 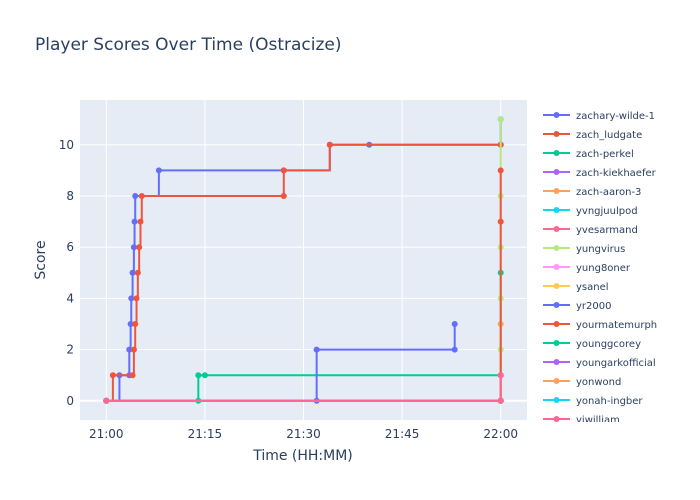 What do you see at coordinates (106, 434) in the screenshot?
I see `x-tick-label: 21:00` at bounding box center [106, 434].